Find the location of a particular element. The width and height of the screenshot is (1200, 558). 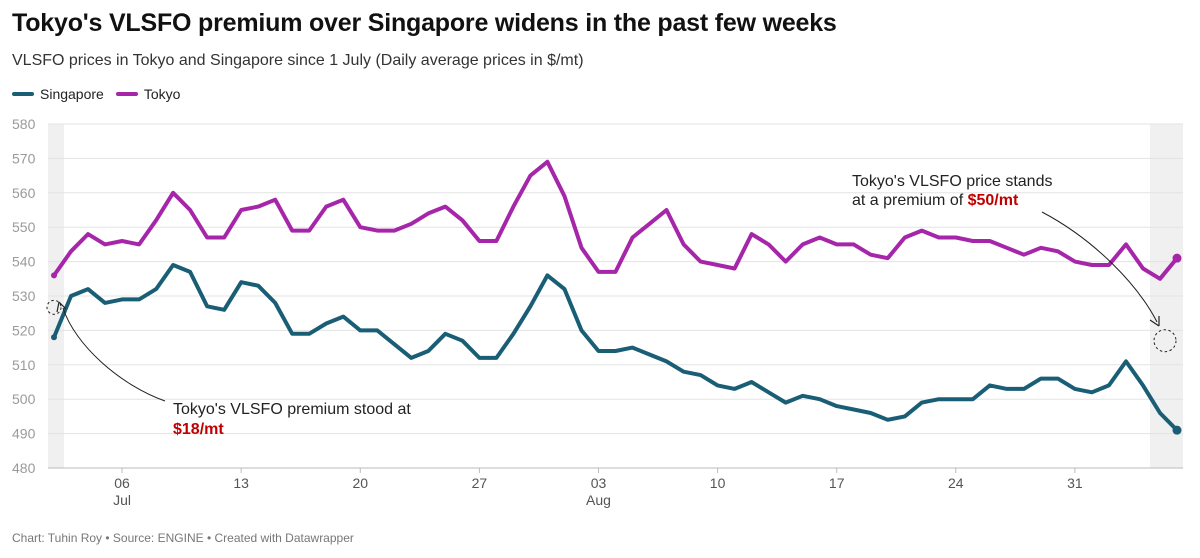

legend: Singapore Tokyo is located at coordinates (96, 94).